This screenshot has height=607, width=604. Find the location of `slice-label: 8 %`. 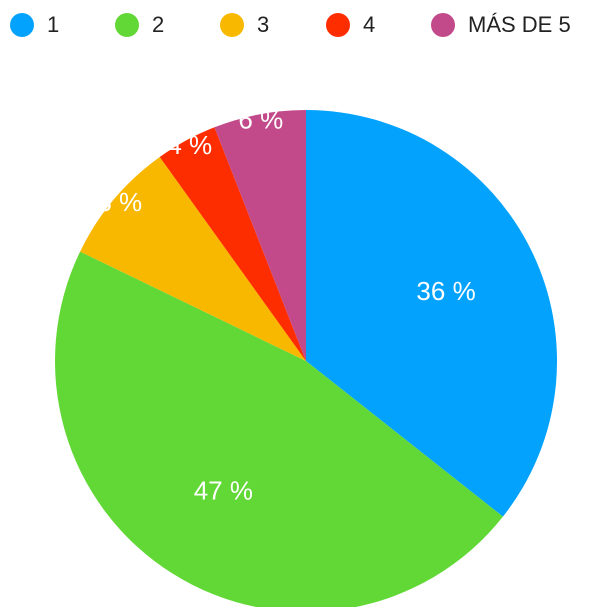

slice-label: 8 % is located at coordinates (119, 202).